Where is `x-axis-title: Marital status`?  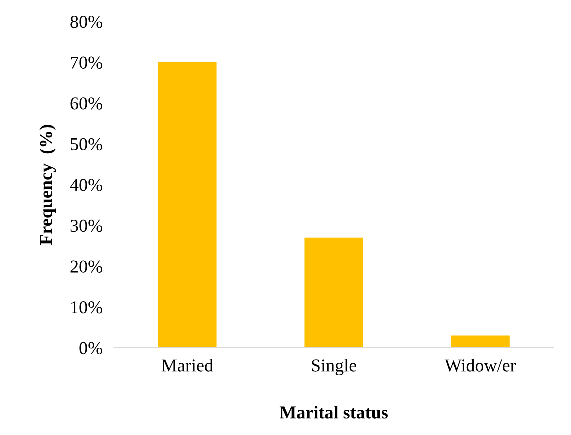 x-axis-title: Marital status is located at coordinates (334, 412).